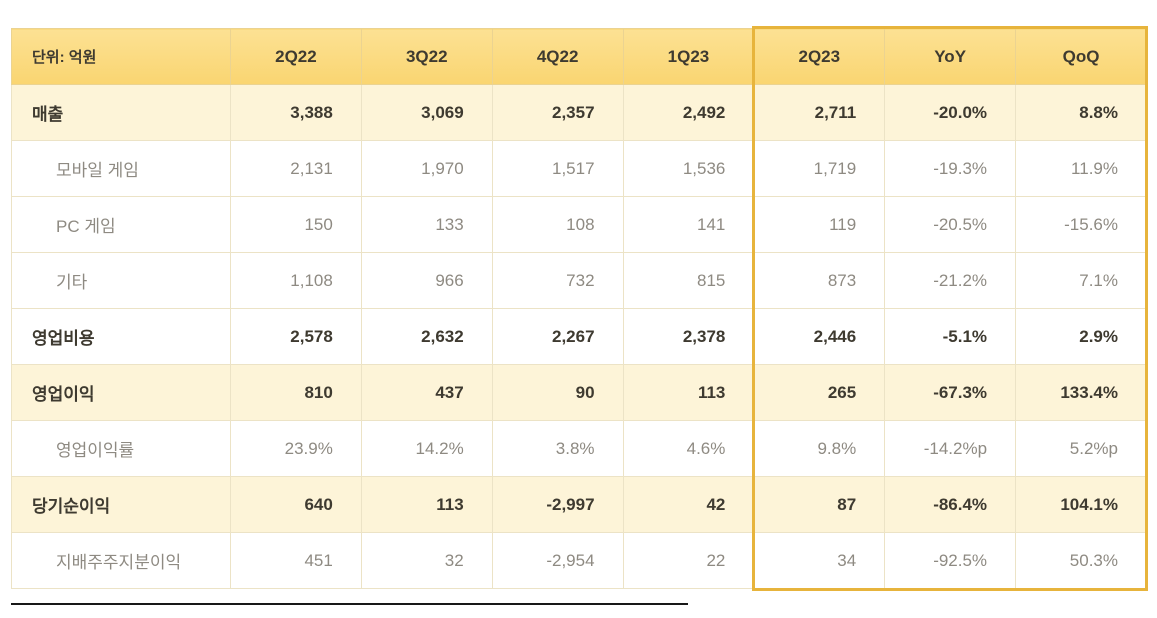 The height and width of the screenshot is (618, 1157). I want to click on value-cell: 7.1%, so click(1081, 280).